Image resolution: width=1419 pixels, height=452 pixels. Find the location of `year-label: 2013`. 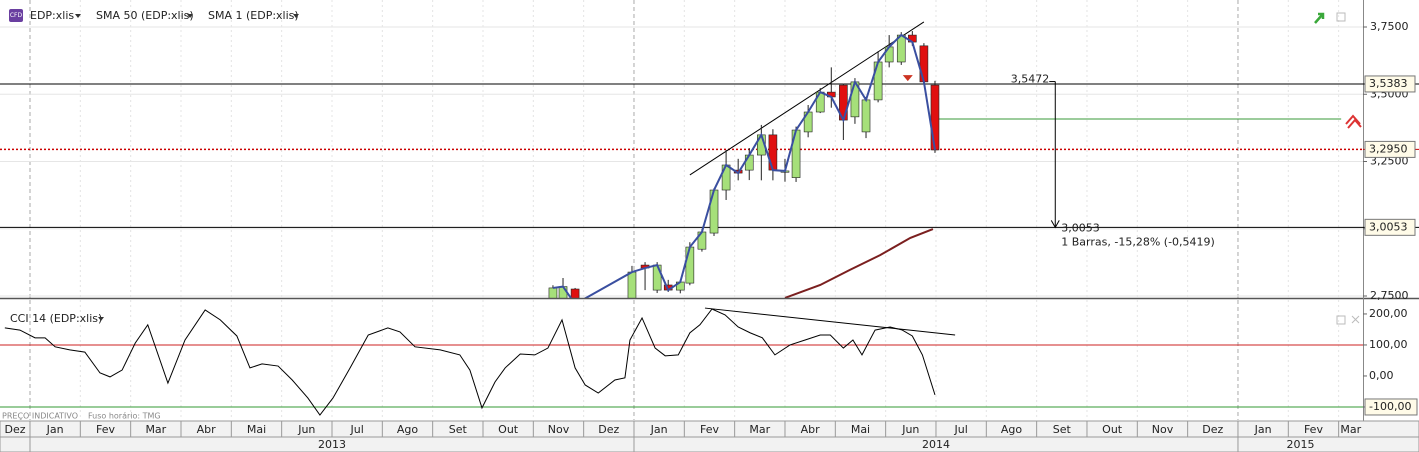

year-label: 2013 is located at coordinates (332, 444).